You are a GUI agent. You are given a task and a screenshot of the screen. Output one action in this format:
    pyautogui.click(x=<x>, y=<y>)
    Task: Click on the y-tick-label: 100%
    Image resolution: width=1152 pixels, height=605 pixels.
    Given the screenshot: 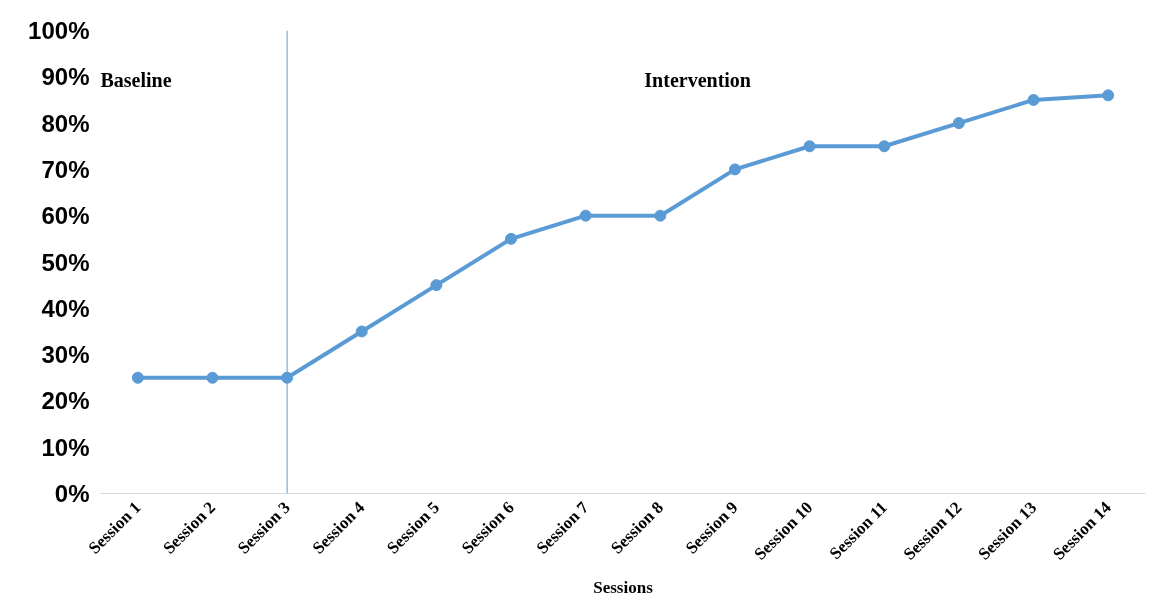 What is the action you would take?
    pyautogui.click(x=59, y=30)
    